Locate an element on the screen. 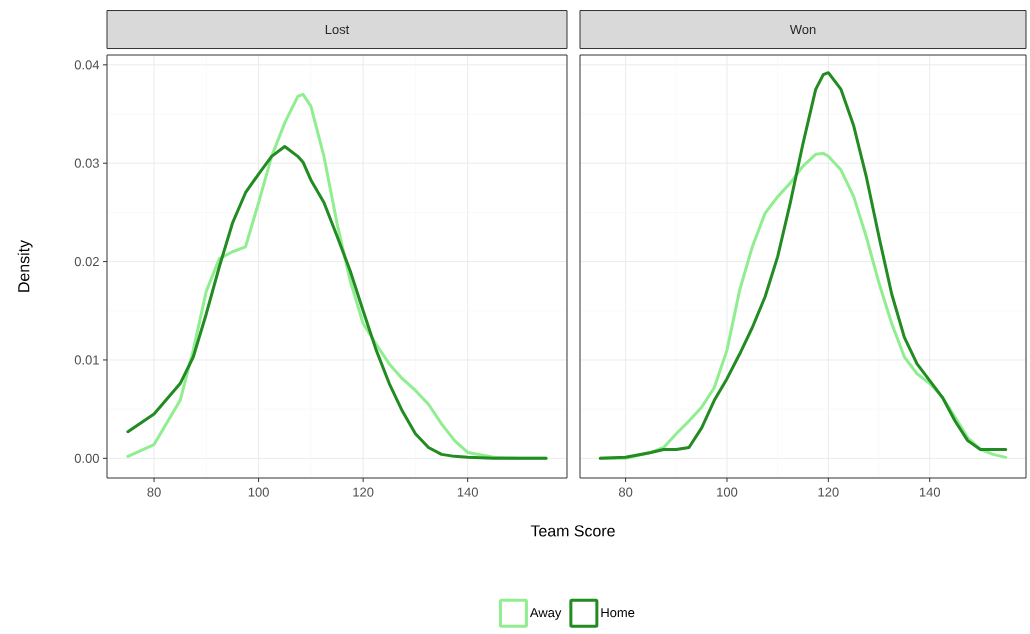 Image resolution: width=1030 pixels, height=634 pixels. y-tick-label: 0.00 is located at coordinates (86, 458).